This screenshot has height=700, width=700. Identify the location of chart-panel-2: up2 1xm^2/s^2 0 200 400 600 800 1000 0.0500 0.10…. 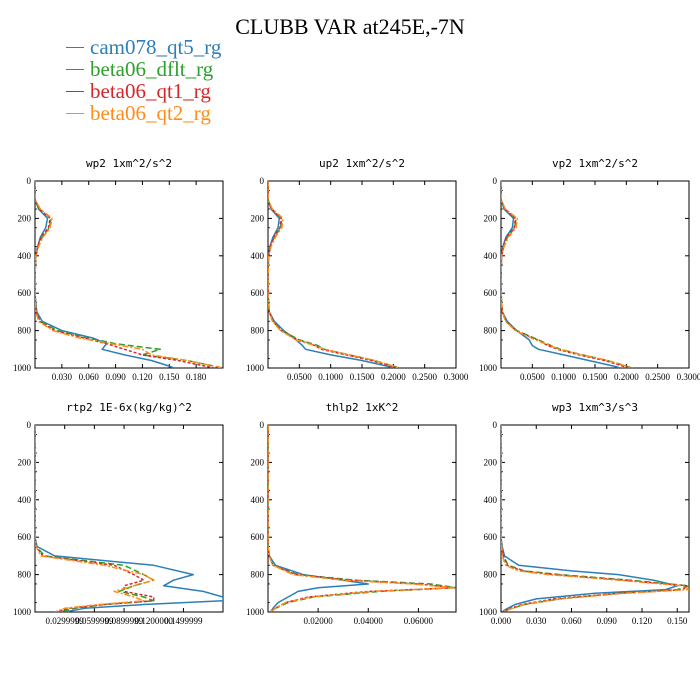
(357, 269).